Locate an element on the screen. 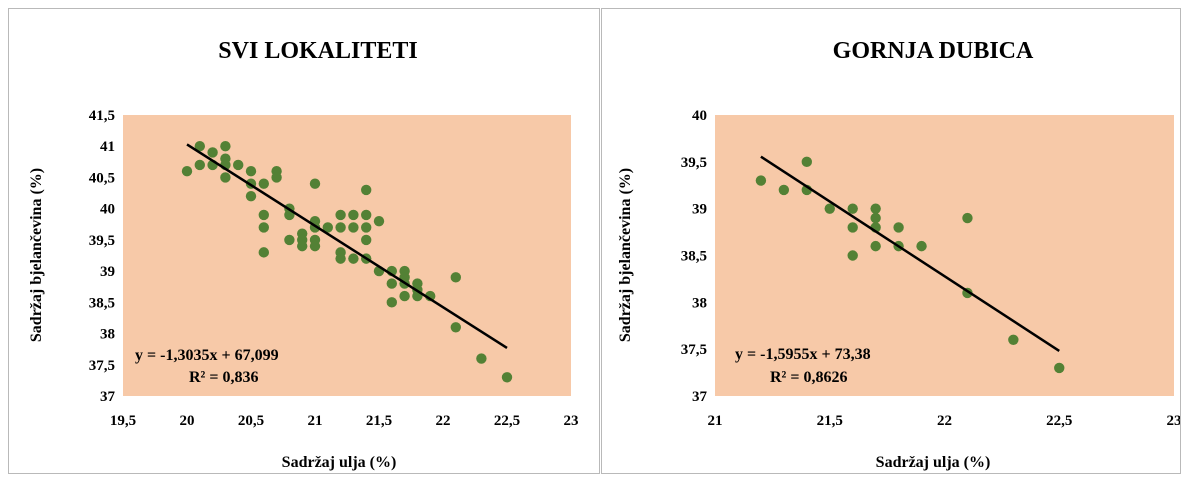 The width and height of the screenshot is (1189, 478). chart-title: GORNJA DUBICA is located at coordinates (933, 51).